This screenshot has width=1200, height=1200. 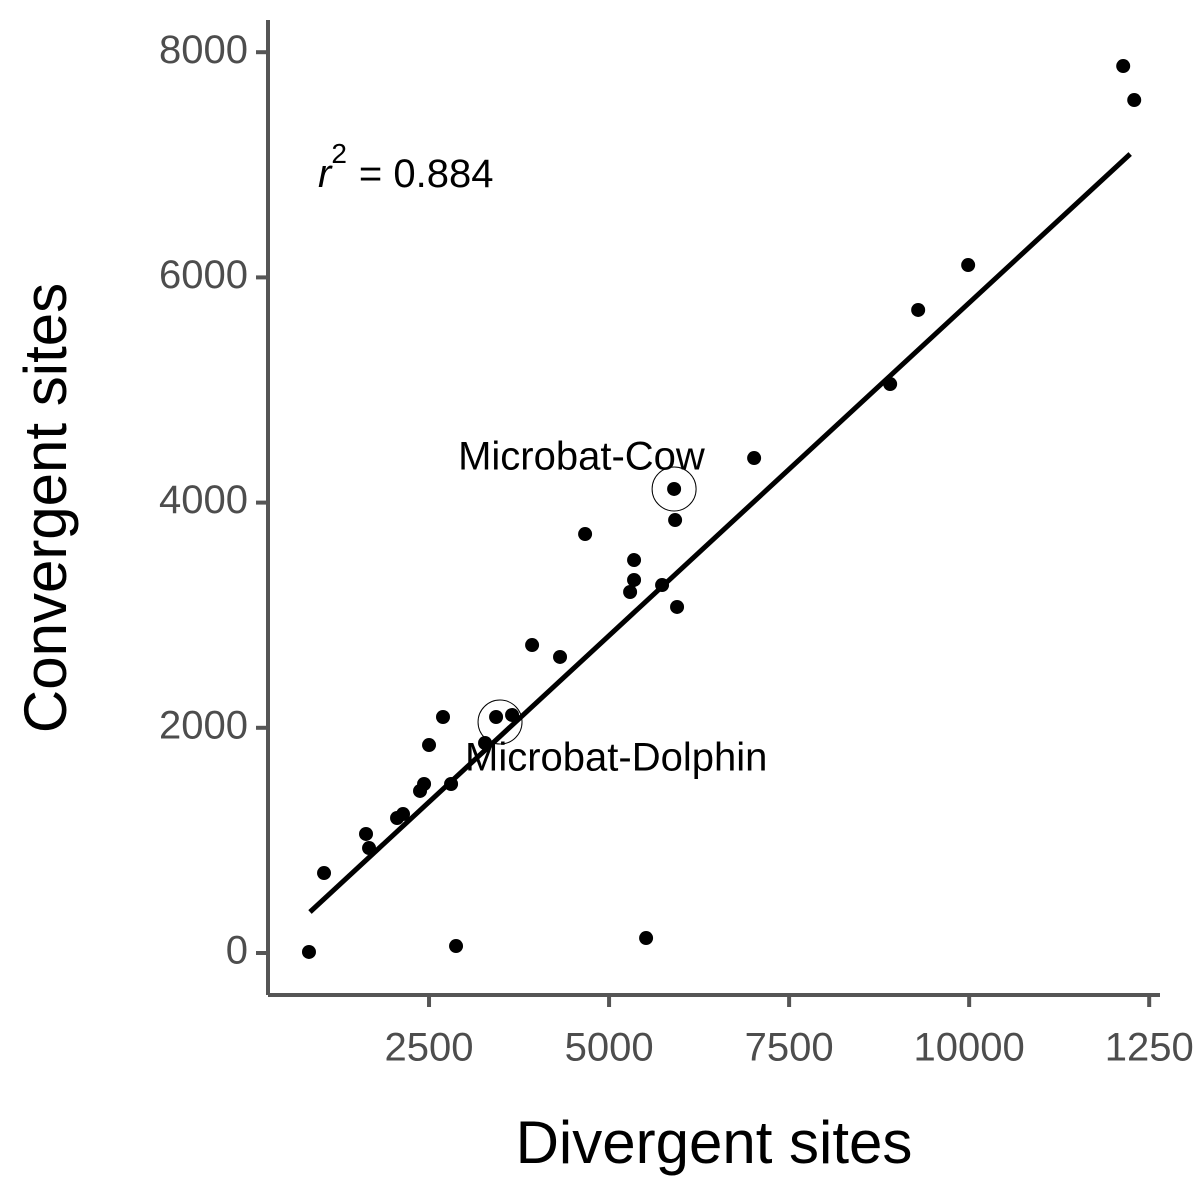 I want to click on annotation-label: Microbat-Cow, so click(x=581, y=457).